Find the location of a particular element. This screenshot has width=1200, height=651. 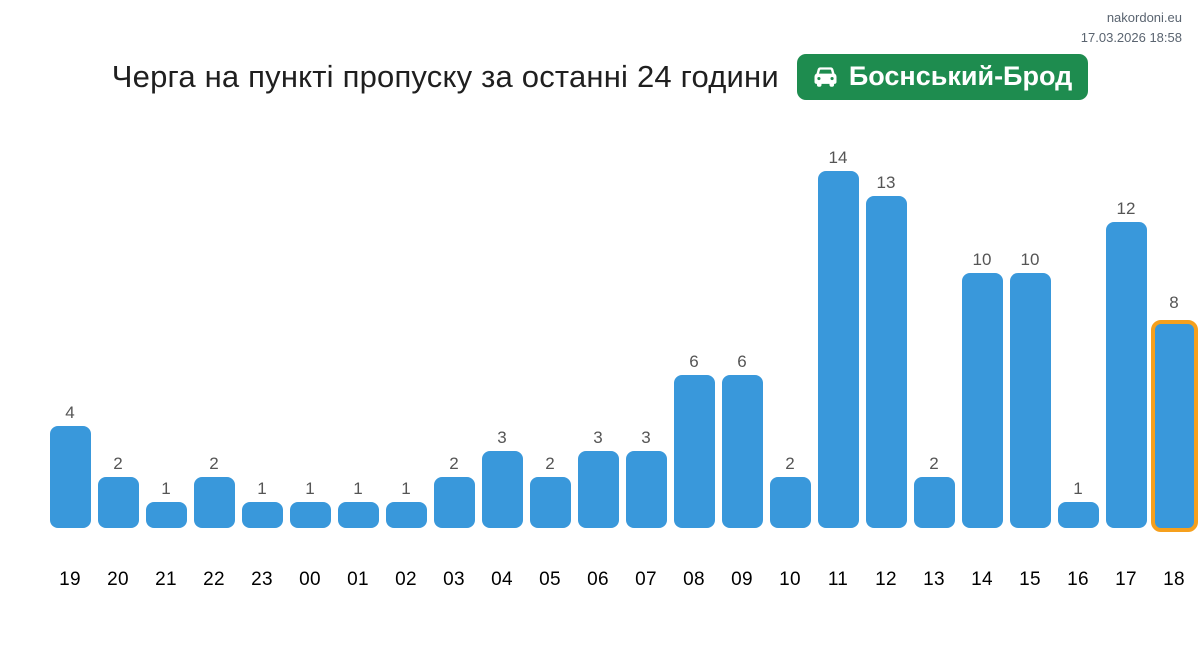

x-axis-label: 08 is located at coordinates (694, 579).